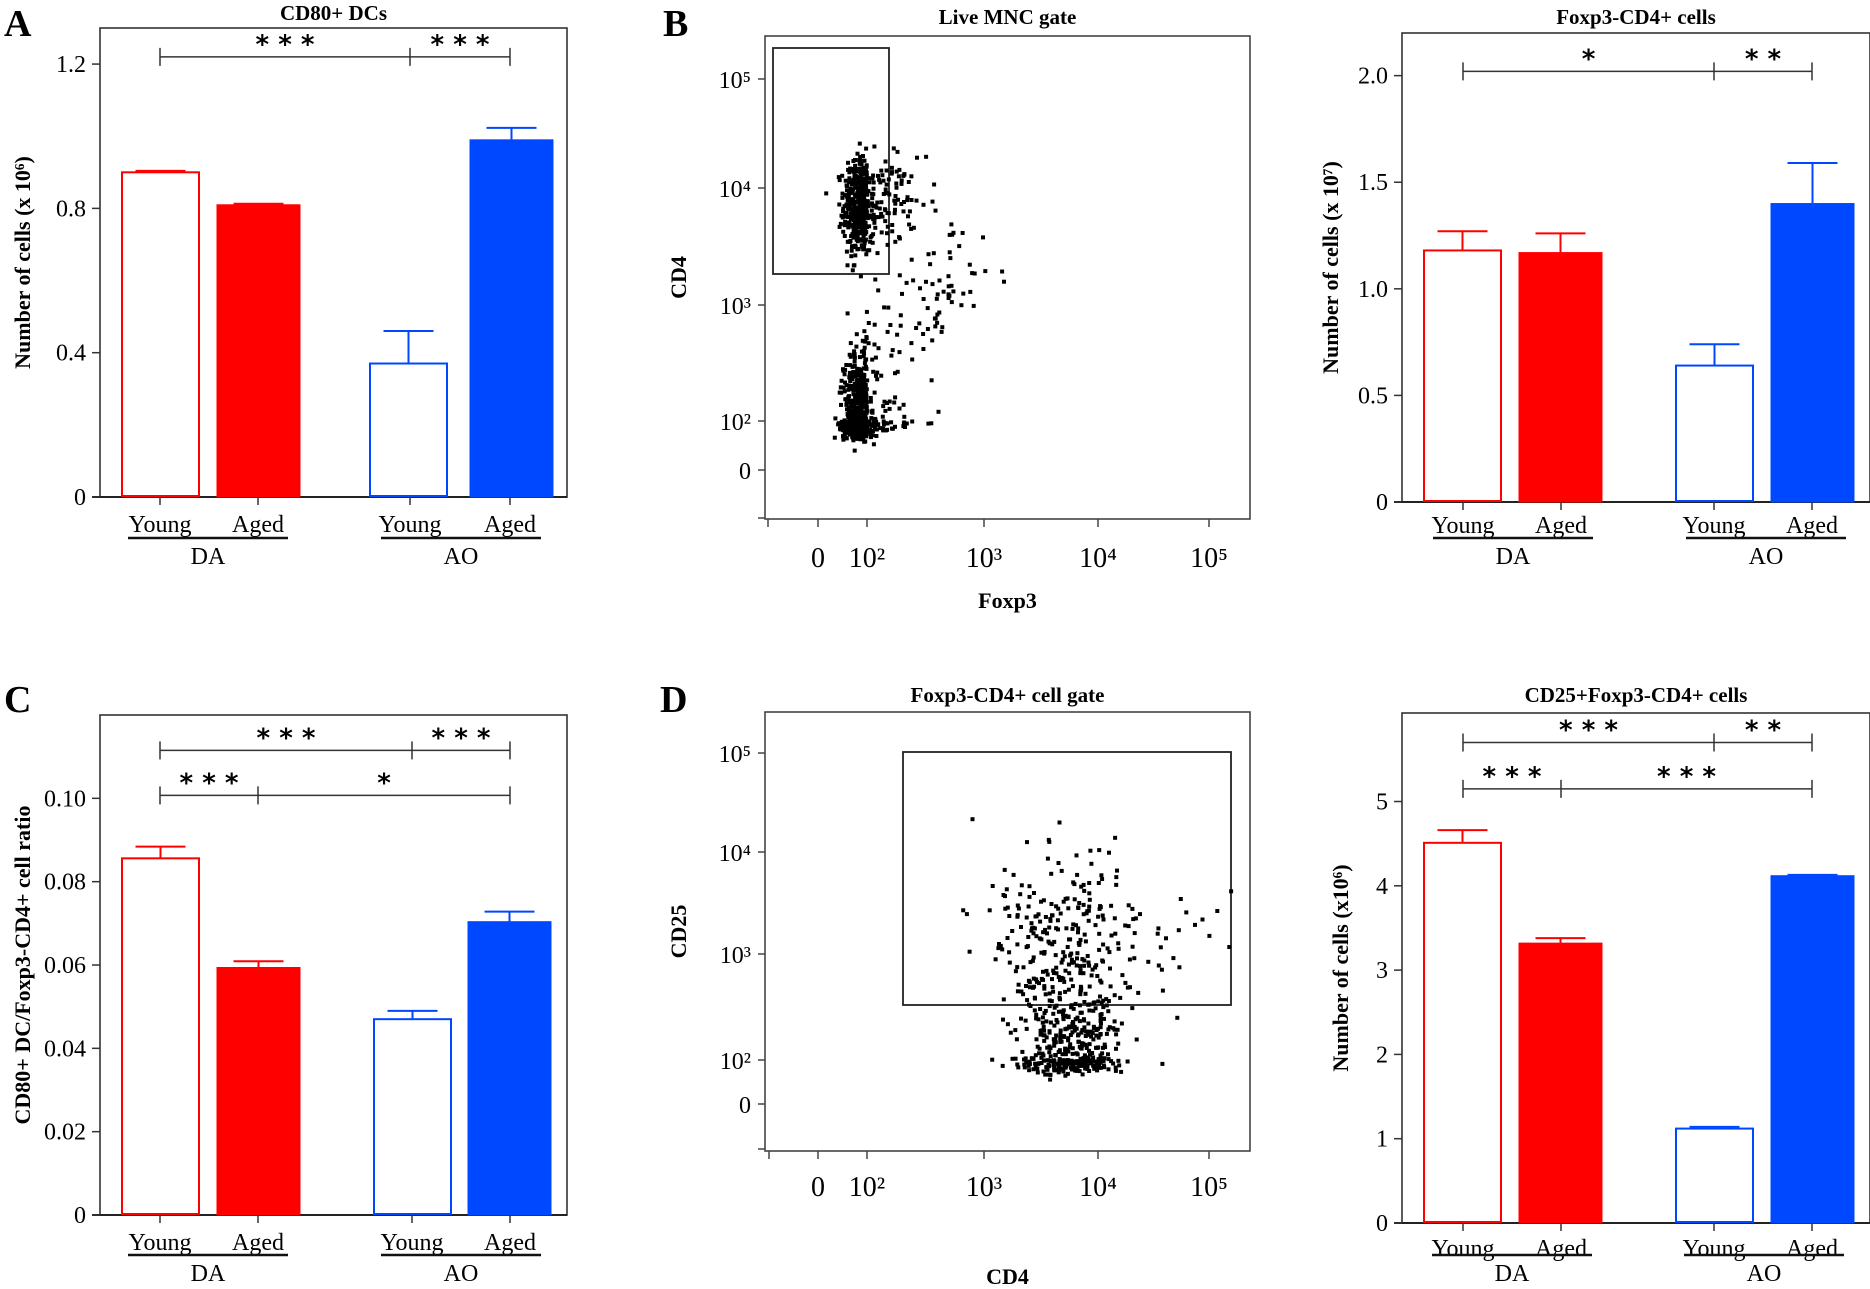  What do you see at coordinates (1589, 59) in the screenshot?
I see `significance-stars: *` at bounding box center [1589, 59].